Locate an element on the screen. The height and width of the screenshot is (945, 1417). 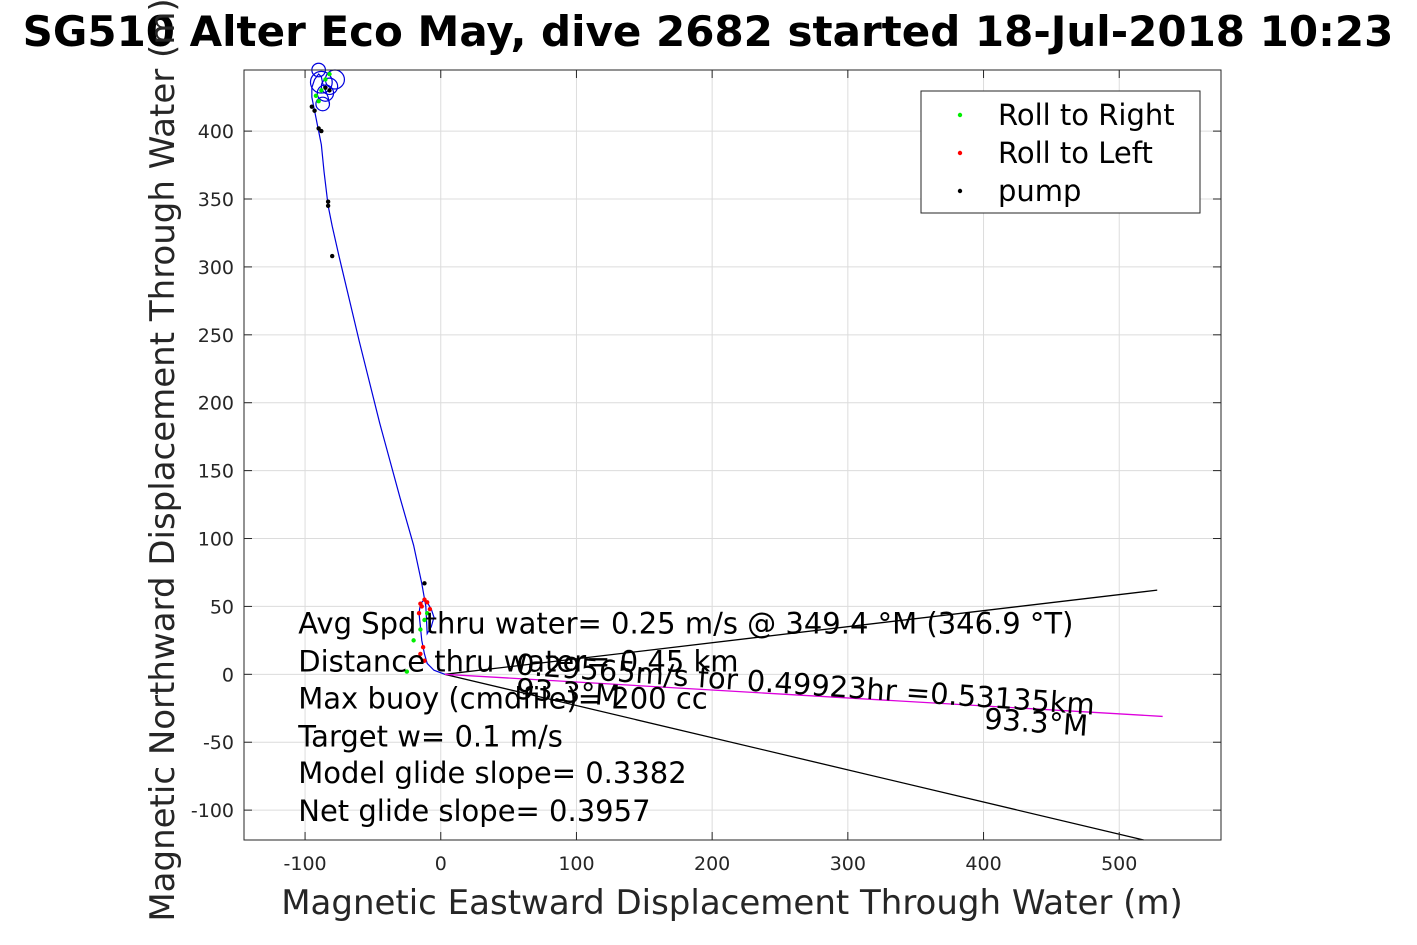
y-tick-label: 0 is located at coordinates (228, 675).